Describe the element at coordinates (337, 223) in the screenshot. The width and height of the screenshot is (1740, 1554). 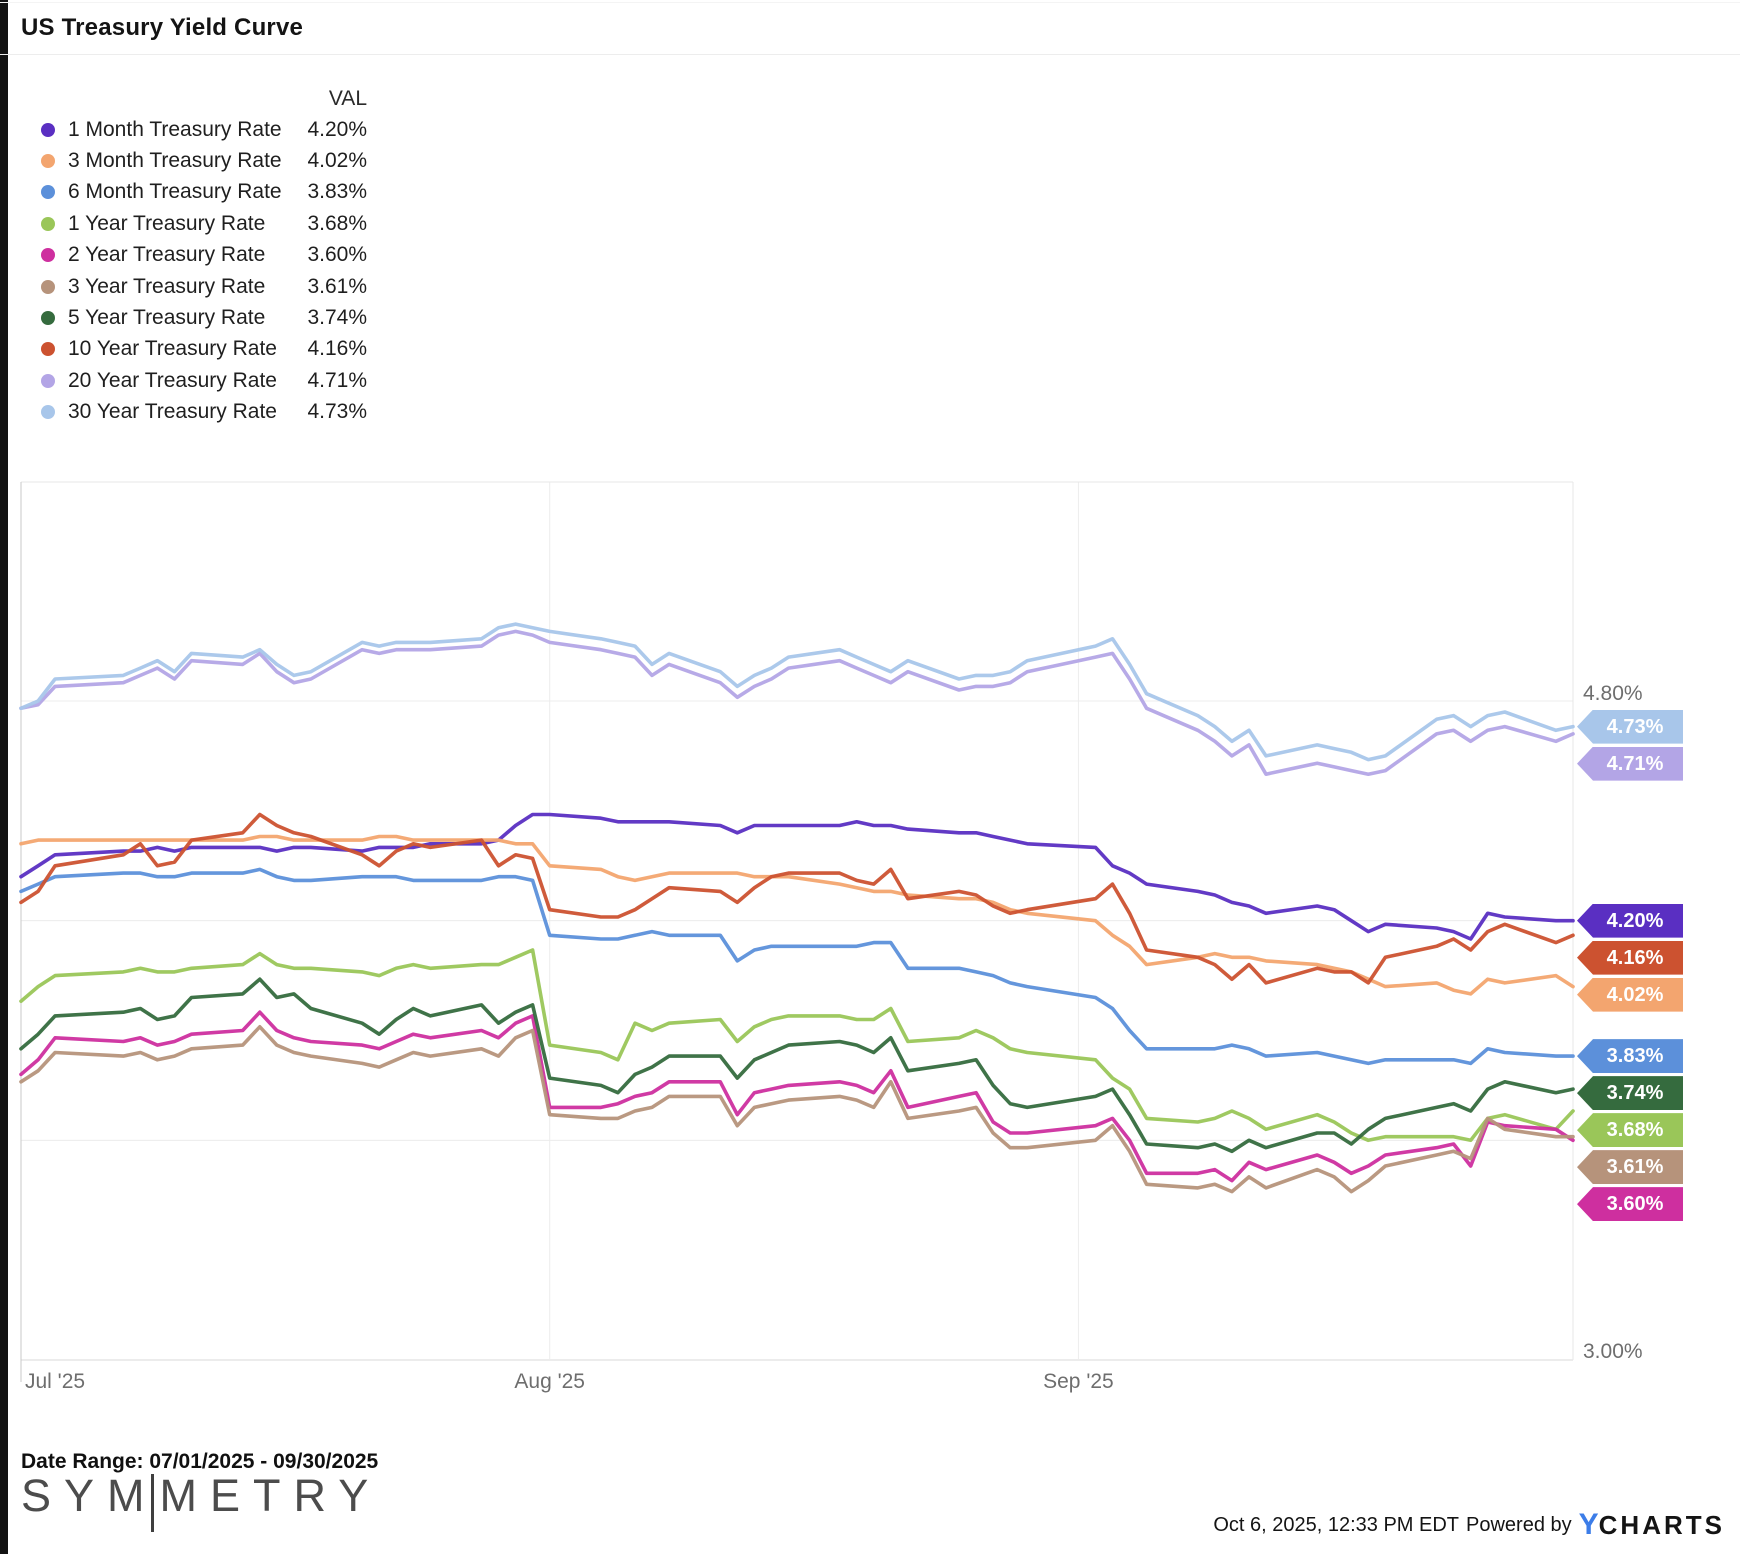
I see `legend-item-value: 3.68%` at that location.